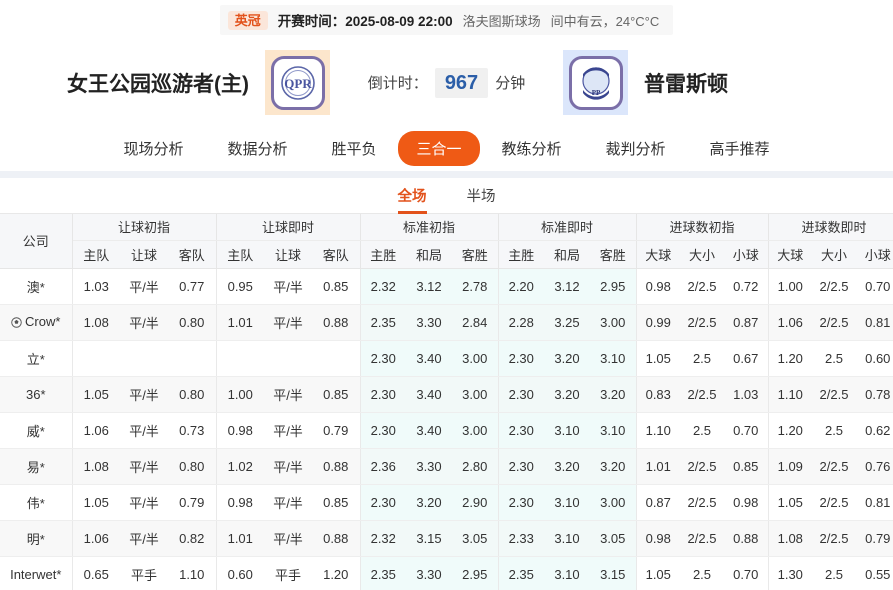 Image resolution: width=893 pixels, height=590 pixels. I want to click on nav-tab-5: 裁判分析, so click(635, 149).